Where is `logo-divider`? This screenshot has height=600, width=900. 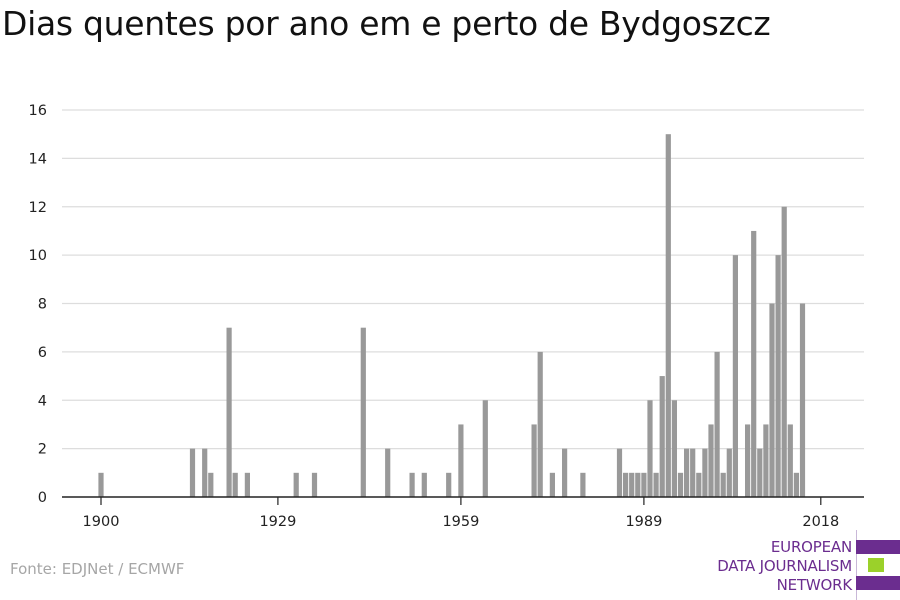
logo-divider is located at coordinates (856, 565).